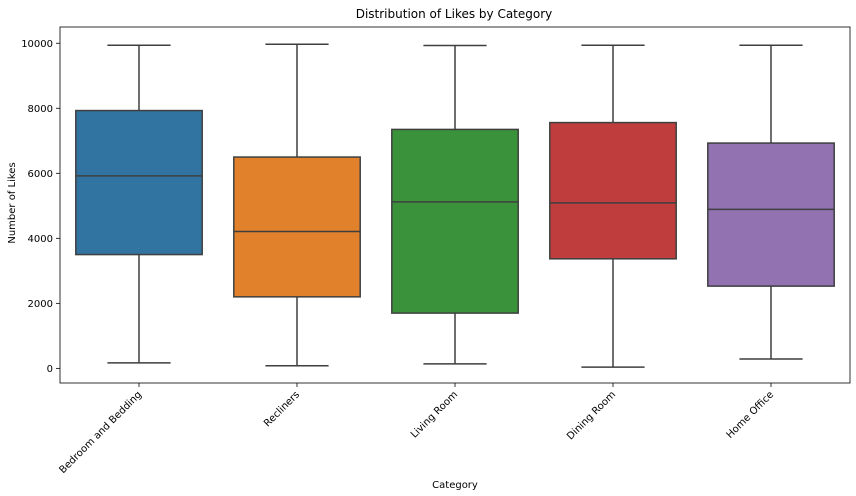 This screenshot has height=496, width=856. I want to click on y-tick-label: 4000, so click(40, 239).